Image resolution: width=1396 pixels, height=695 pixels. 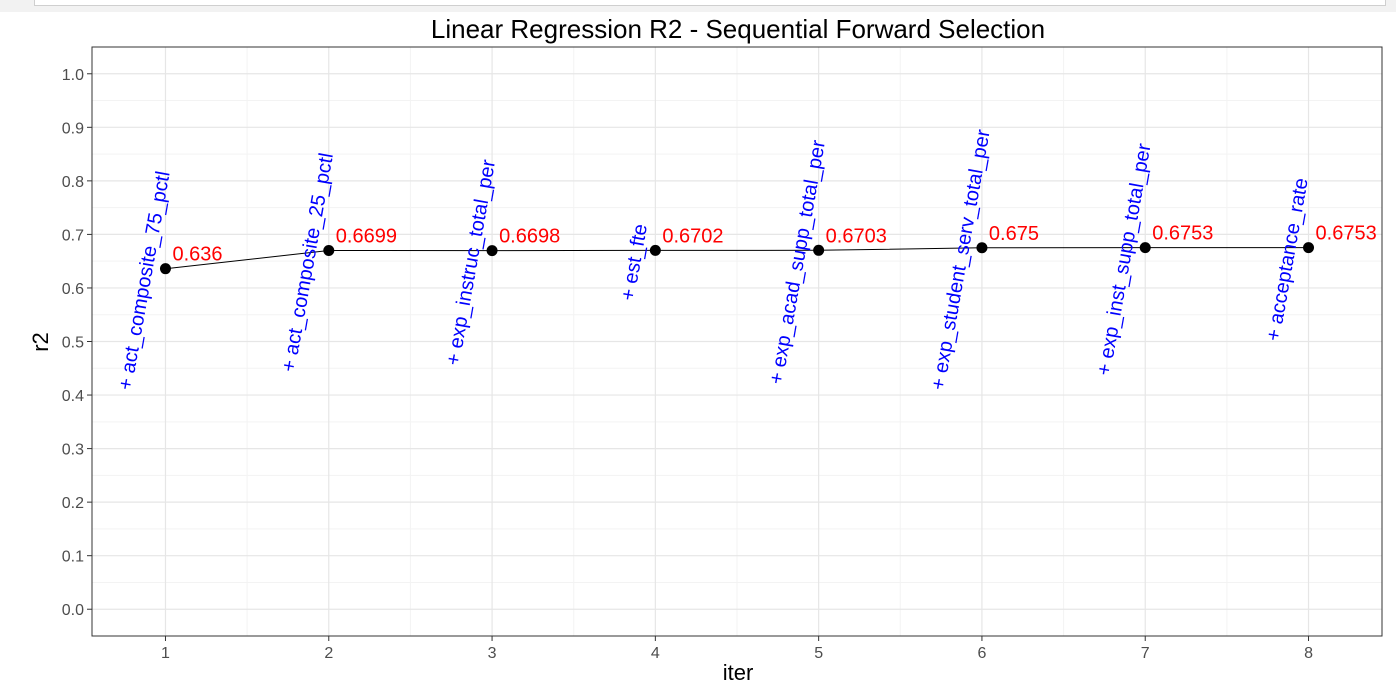 I want to click on x-tick-label: 3, so click(x=492, y=653).